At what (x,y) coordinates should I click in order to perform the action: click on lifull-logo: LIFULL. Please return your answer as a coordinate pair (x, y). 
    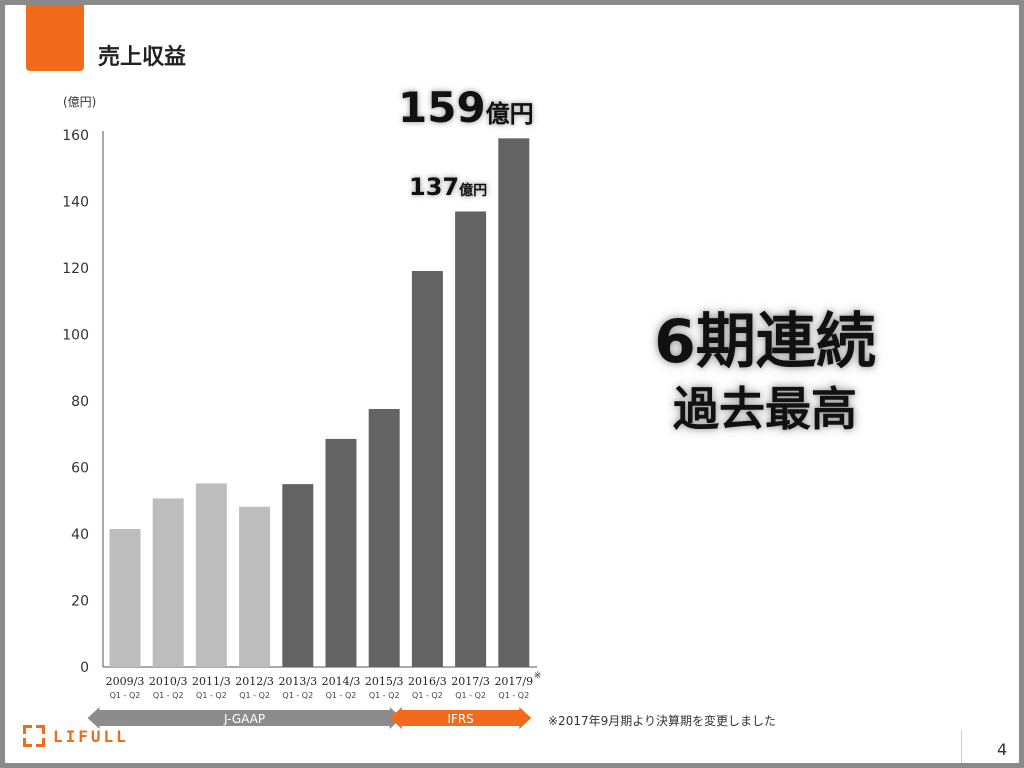
    Looking at the image, I should click on (75, 736).